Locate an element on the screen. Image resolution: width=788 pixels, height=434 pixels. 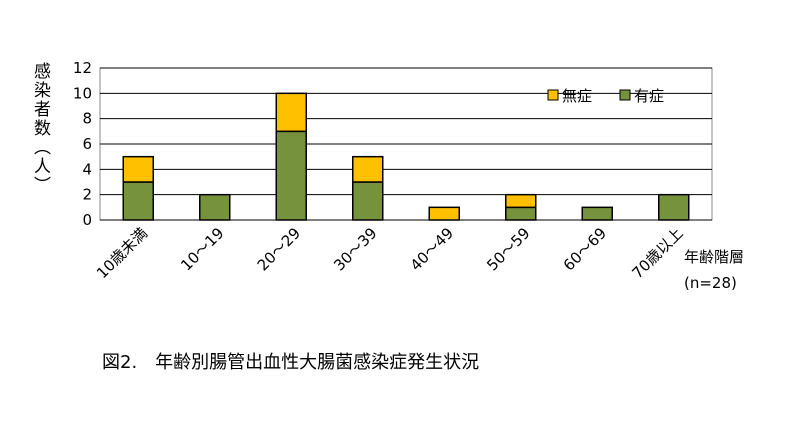
x-tick-label: 70歳以上 is located at coordinates (658, 253).